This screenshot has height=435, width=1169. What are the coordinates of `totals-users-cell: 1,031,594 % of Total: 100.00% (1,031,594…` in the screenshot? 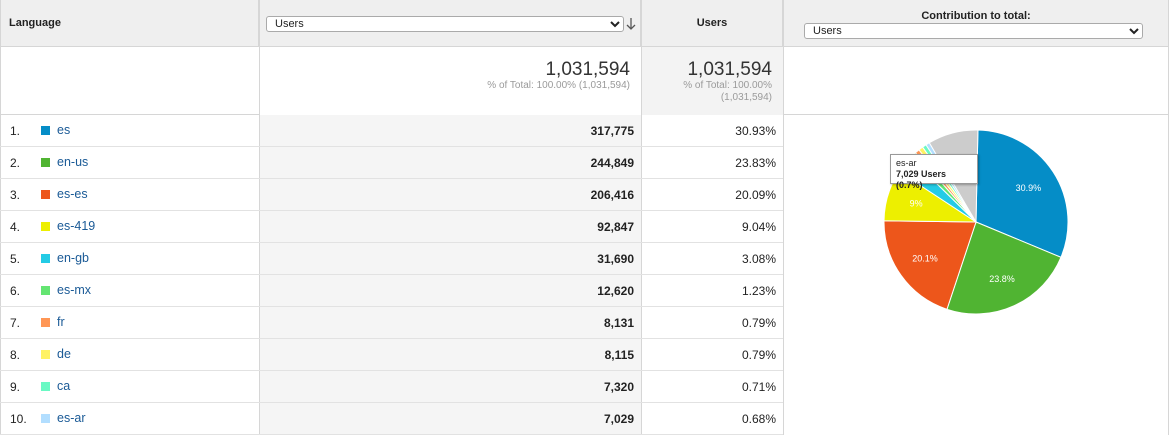 It's located at (712, 81).